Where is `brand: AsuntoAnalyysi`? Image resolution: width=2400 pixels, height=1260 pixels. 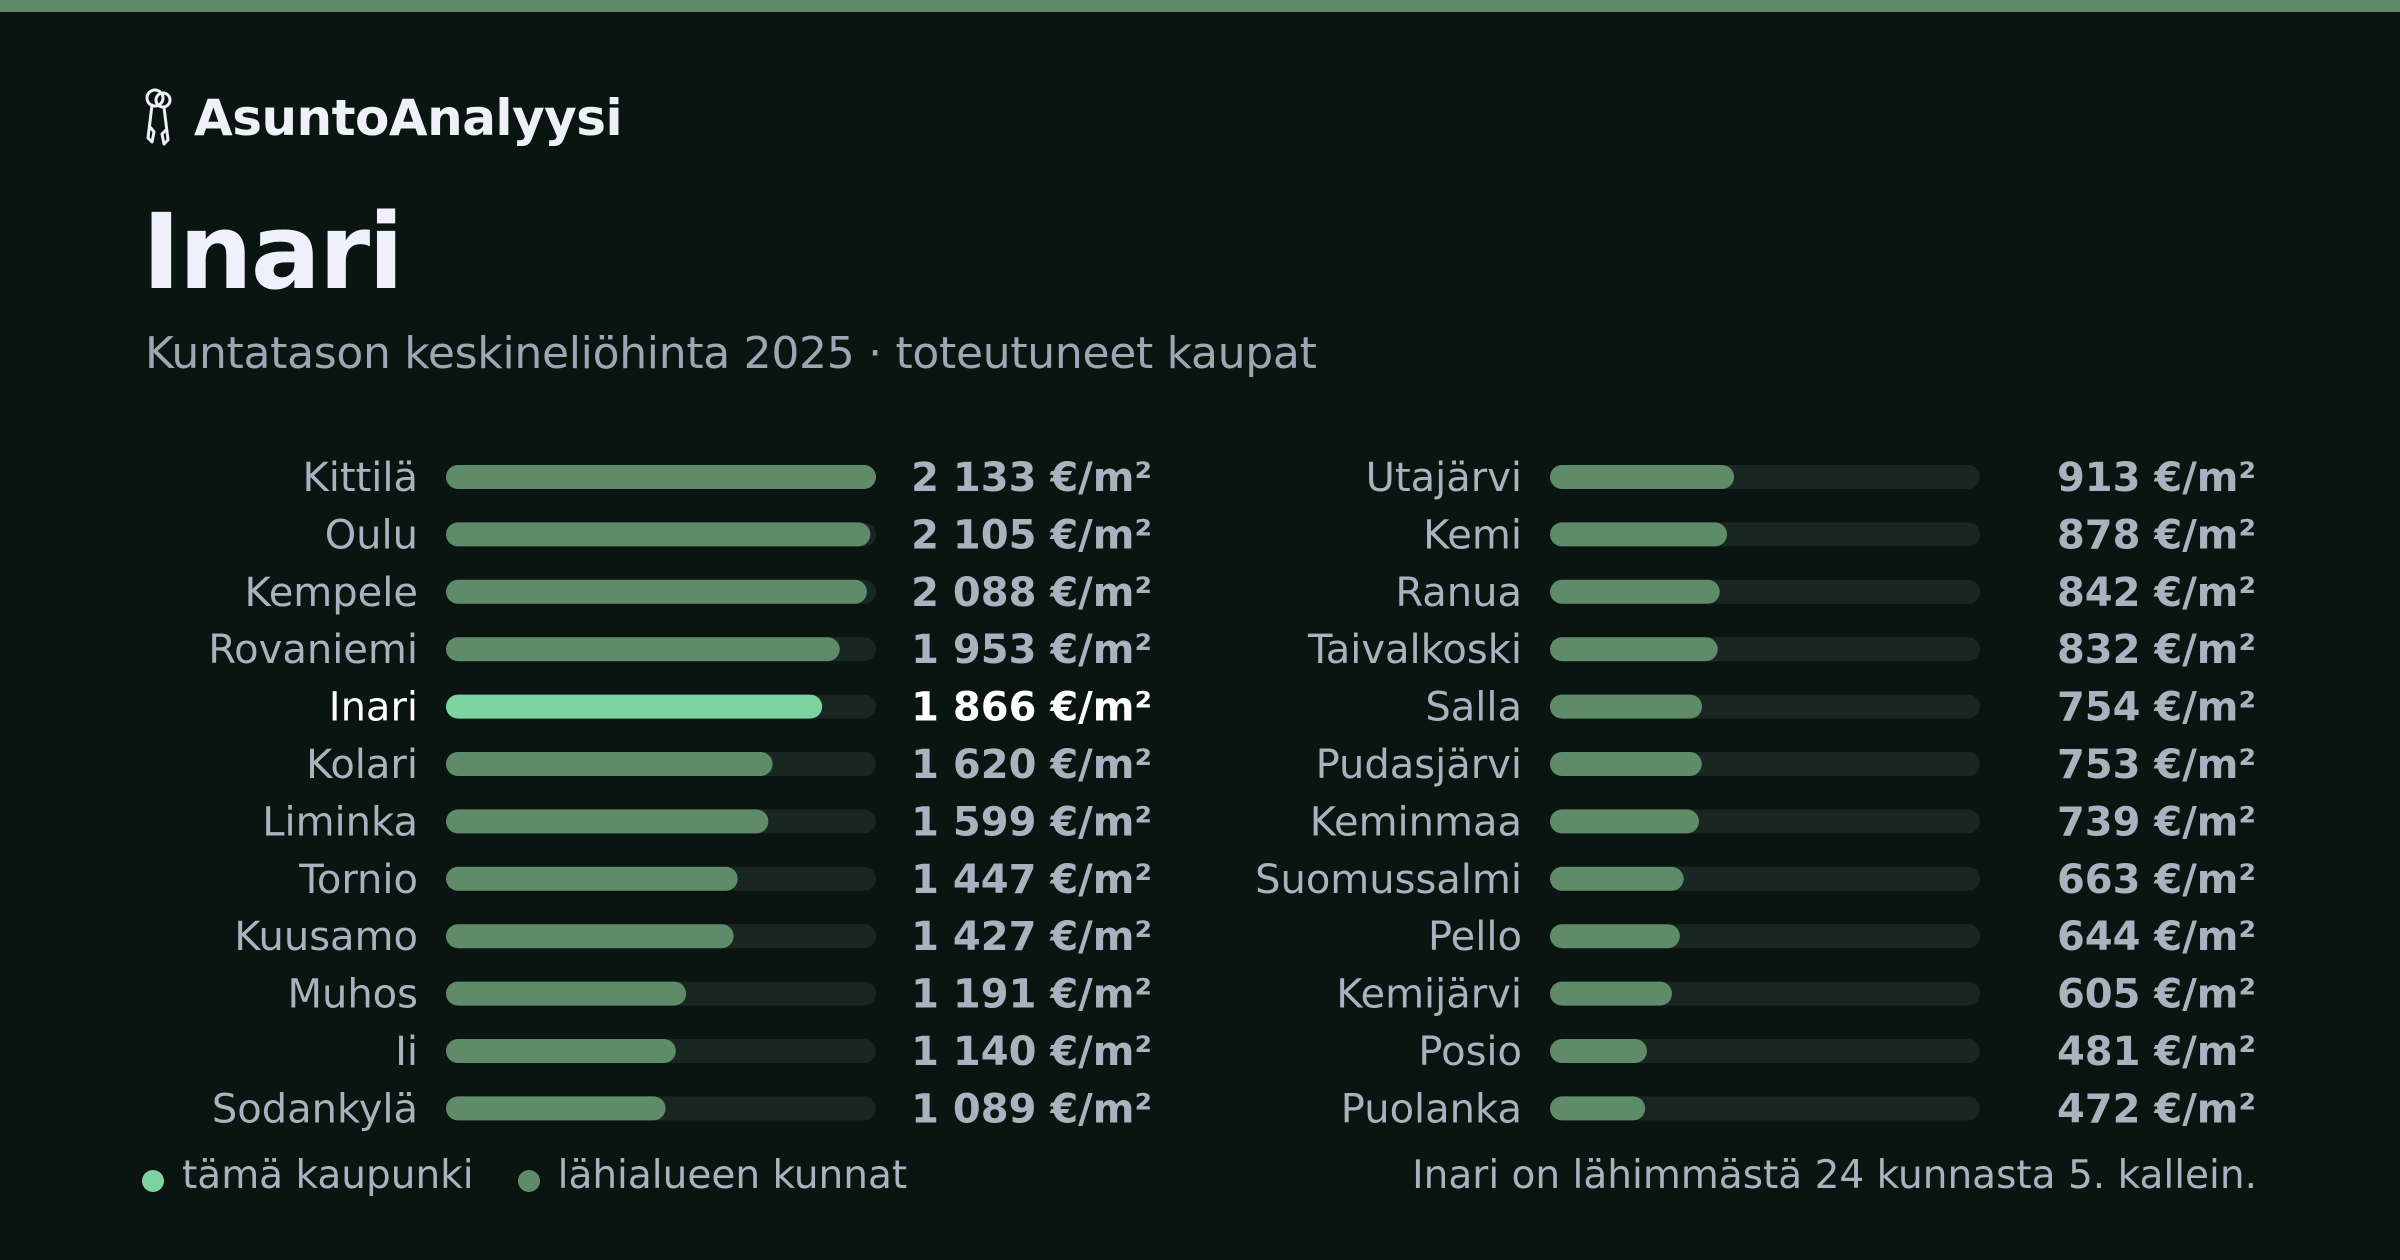 brand: AsuntoAnalyysi is located at coordinates (382, 118).